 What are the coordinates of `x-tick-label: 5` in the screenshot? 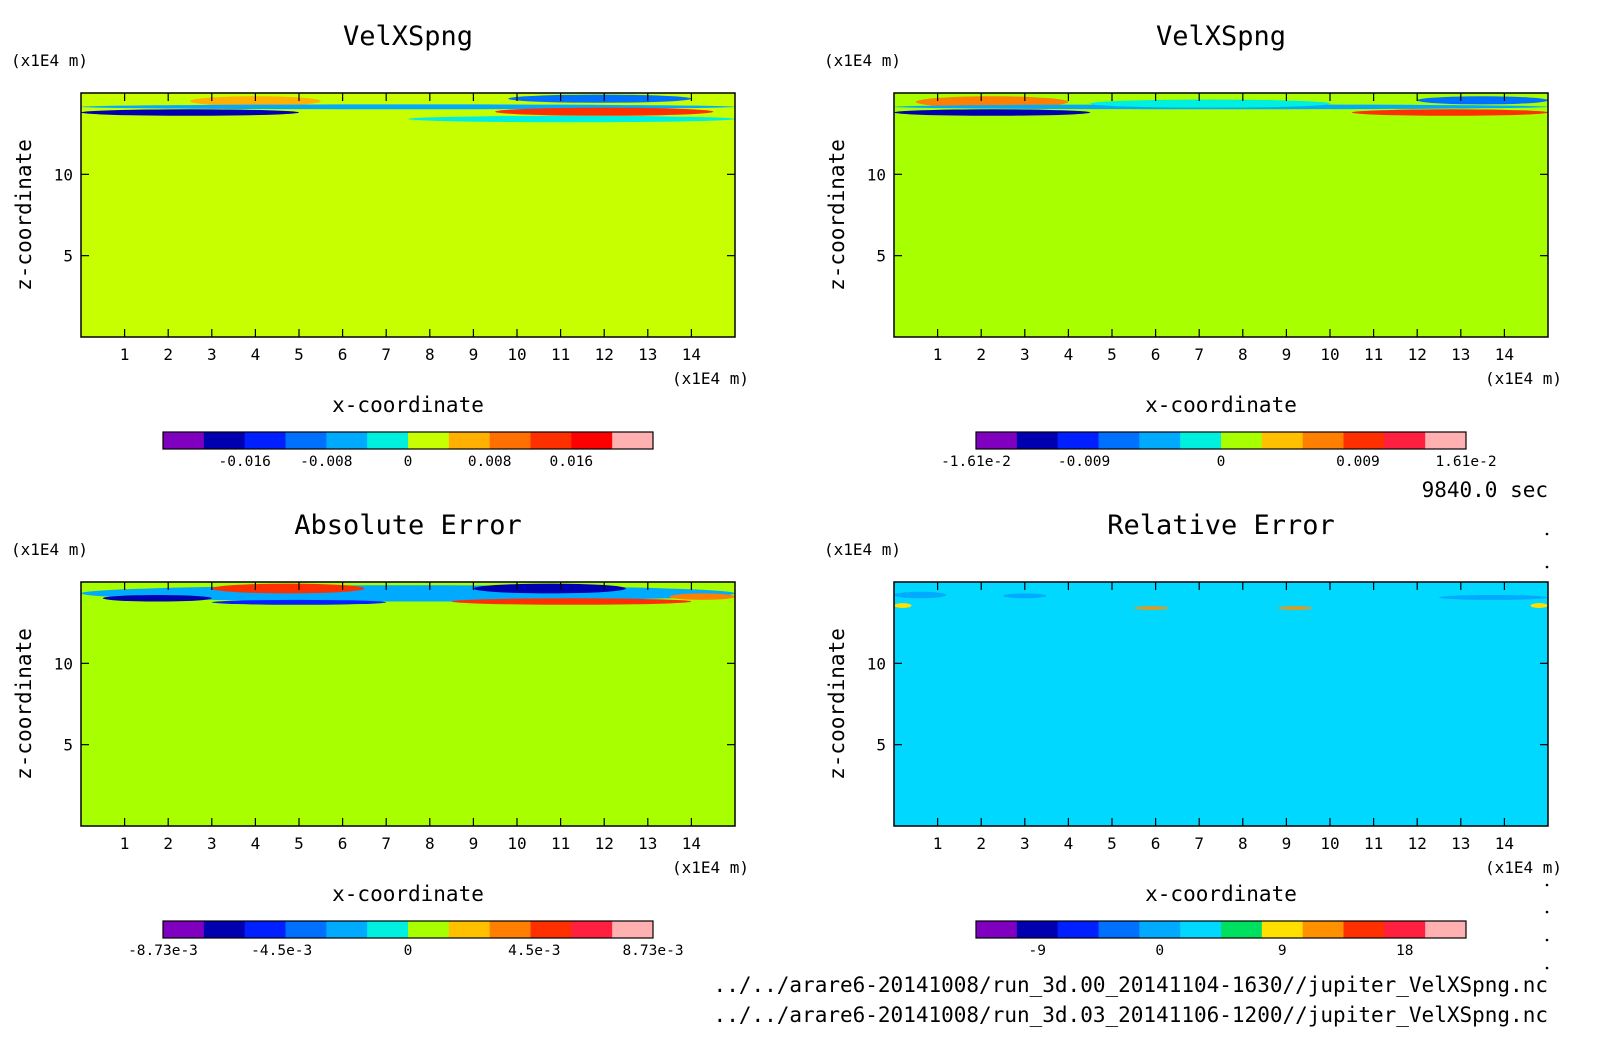 It's located at (1112, 843).